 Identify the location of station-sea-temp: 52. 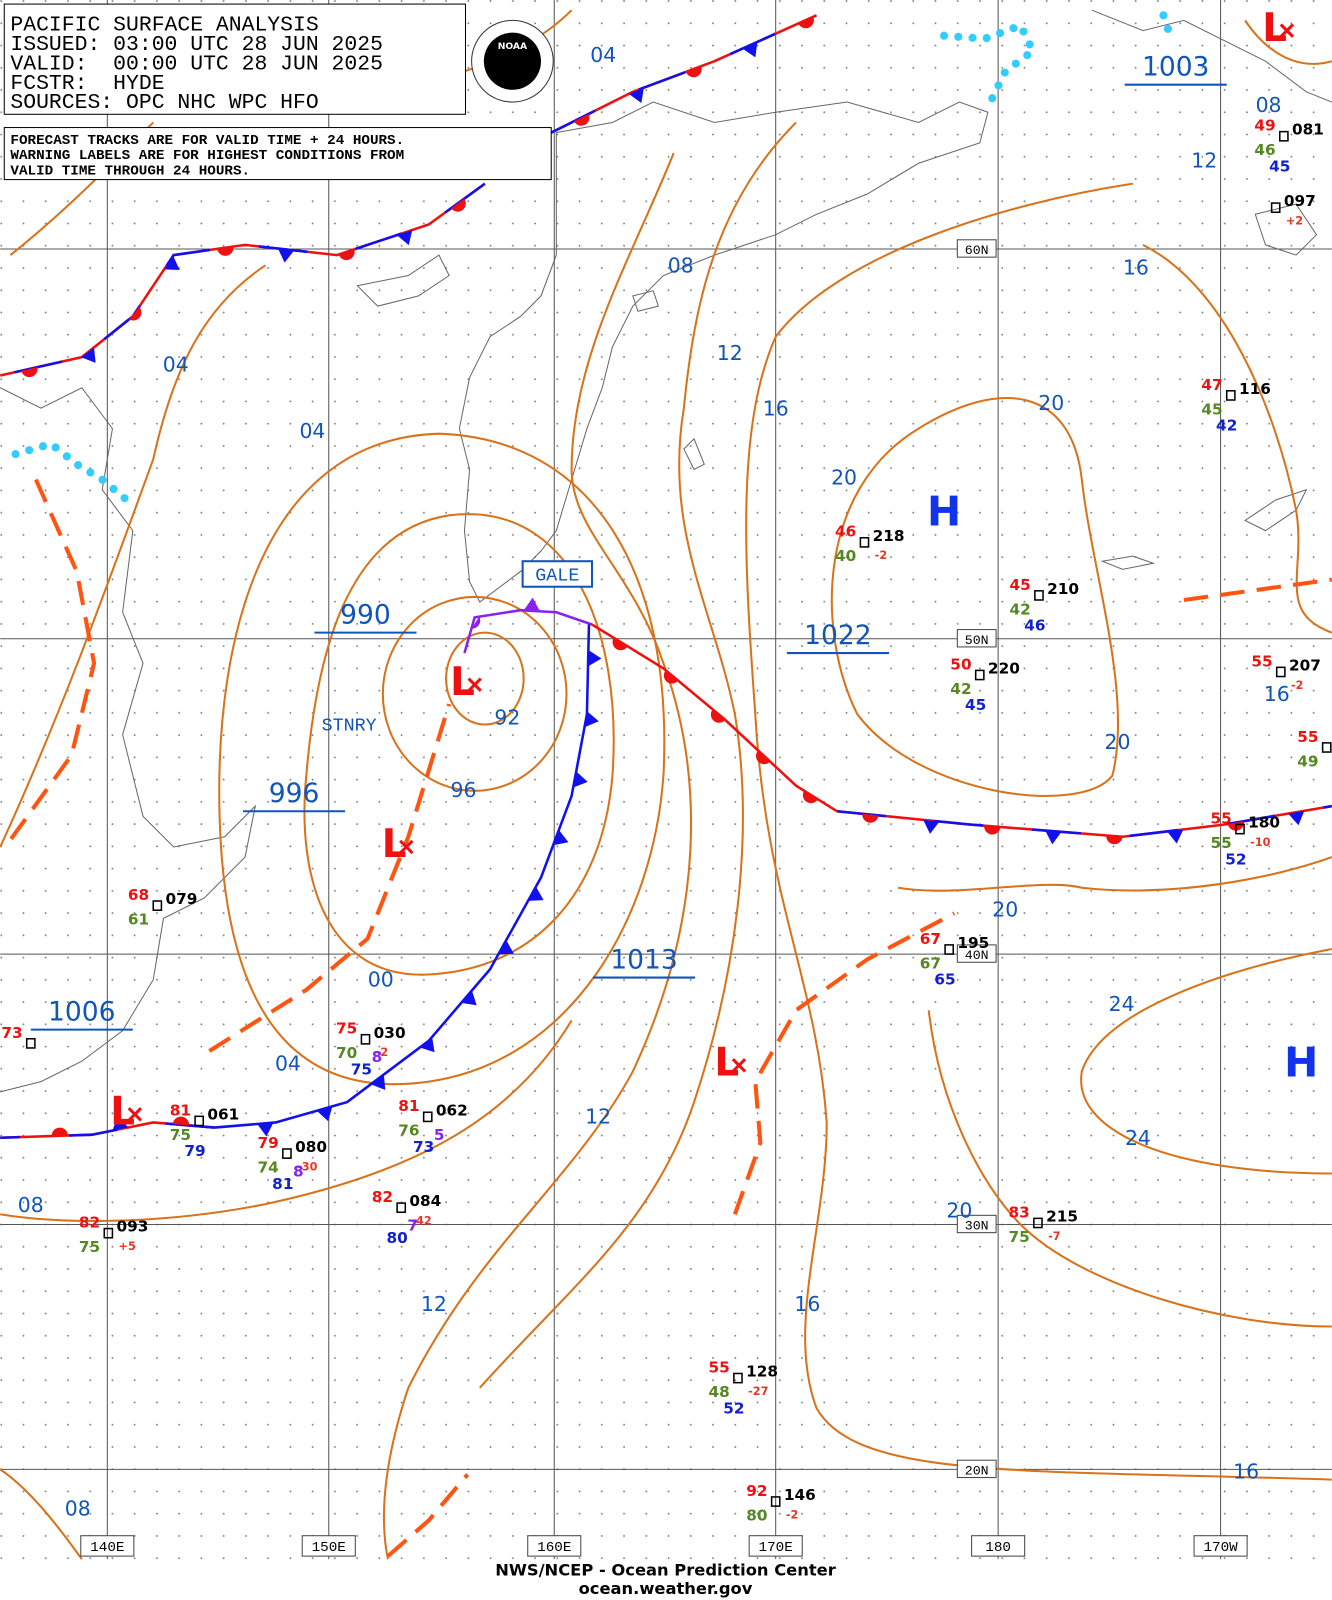
(1235, 859).